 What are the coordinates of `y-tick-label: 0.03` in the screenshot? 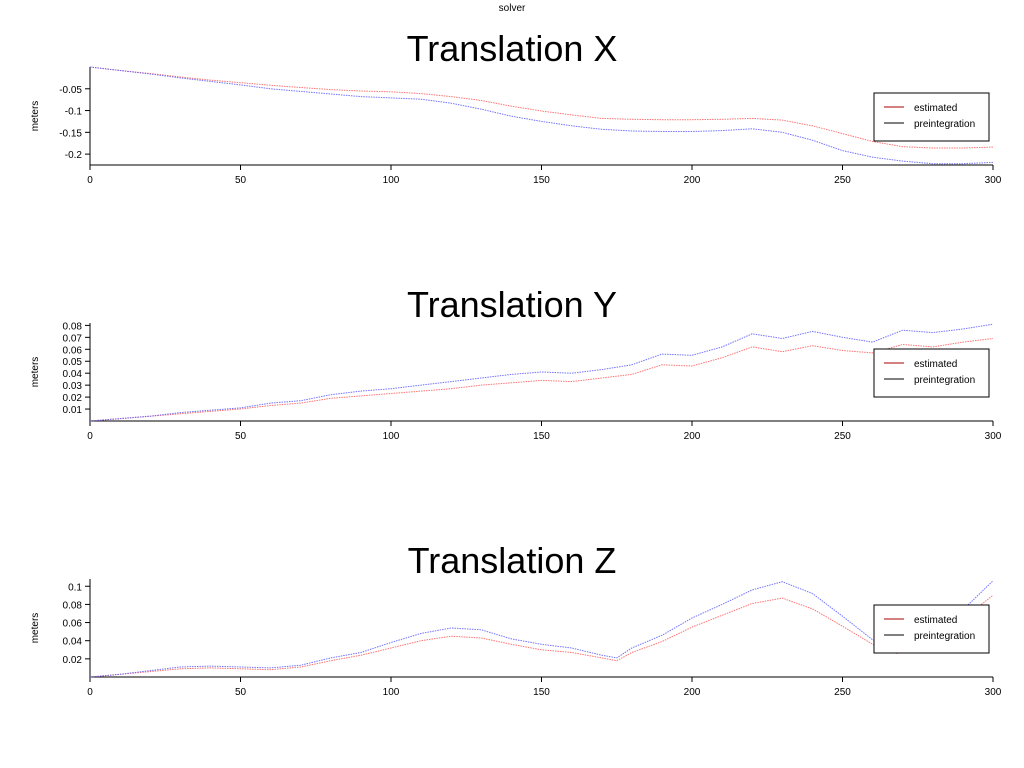 It's located at (73, 386).